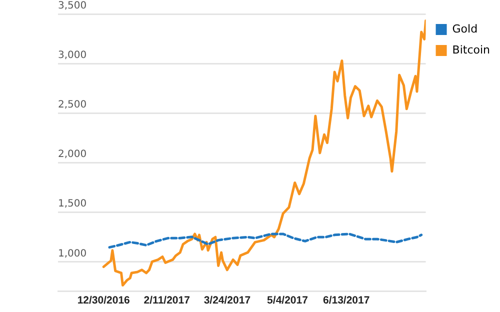 The height and width of the screenshot is (312, 500). I want to click on y-tick-label: 2,500, so click(72, 105).